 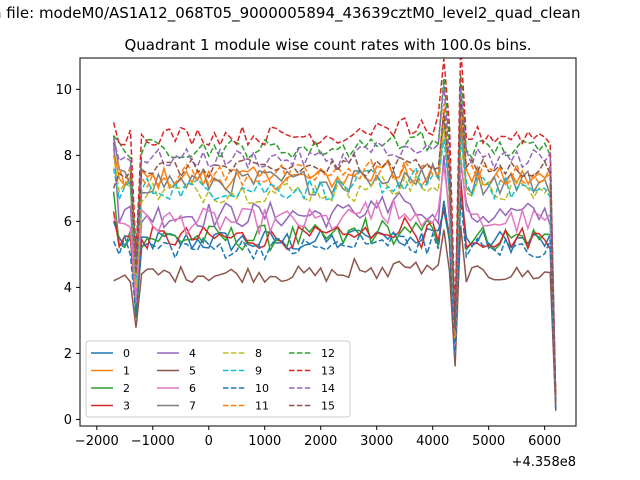 I want to click on legend-label-15: 15, so click(x=328, y=406).